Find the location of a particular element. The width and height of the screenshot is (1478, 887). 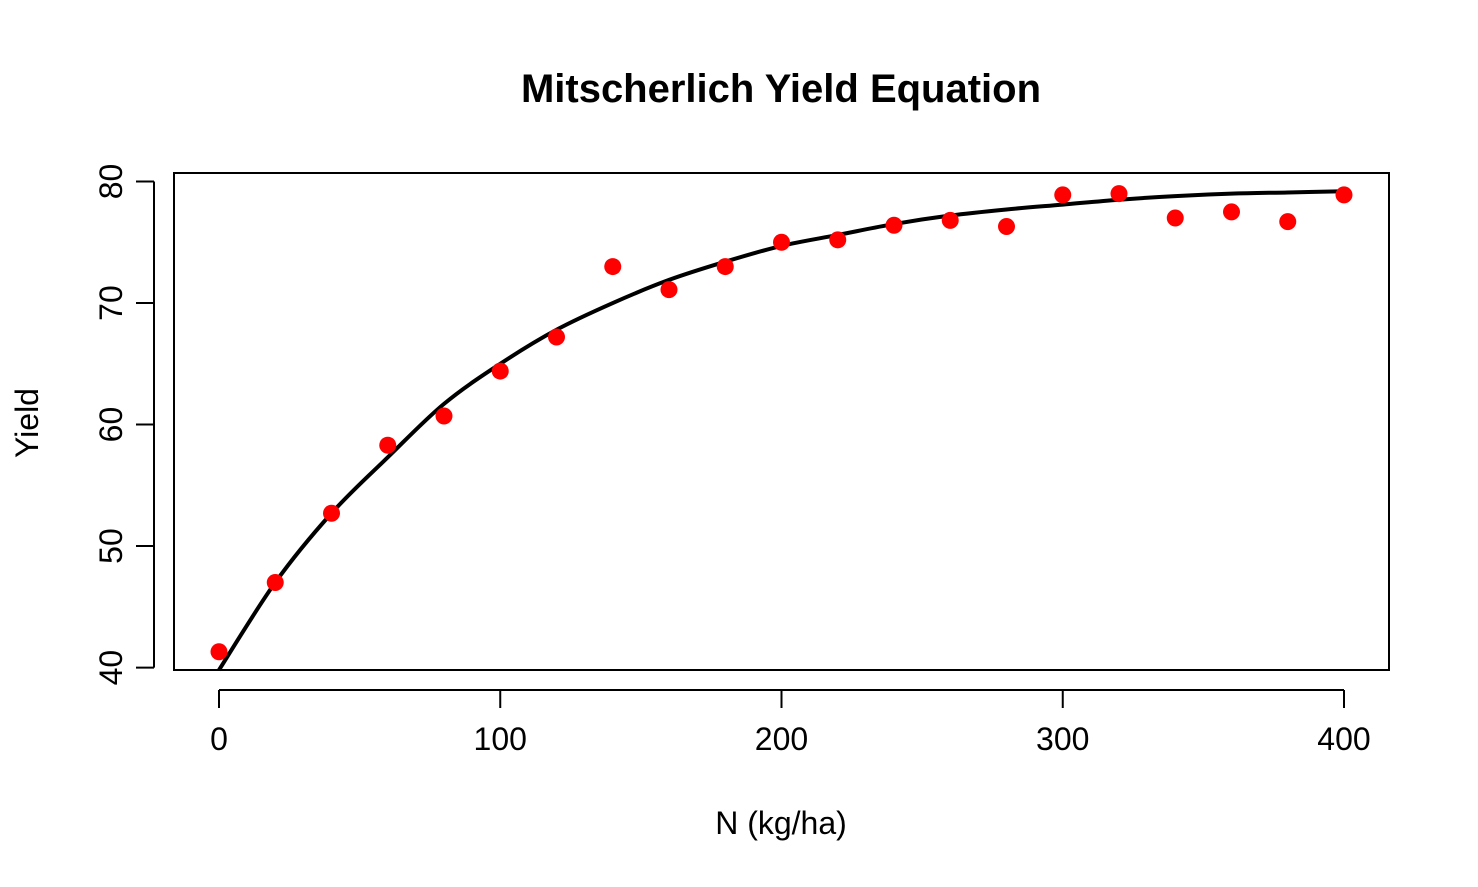

x-axis: 0 100 200 300 400 is located at coordinates (790, 723).